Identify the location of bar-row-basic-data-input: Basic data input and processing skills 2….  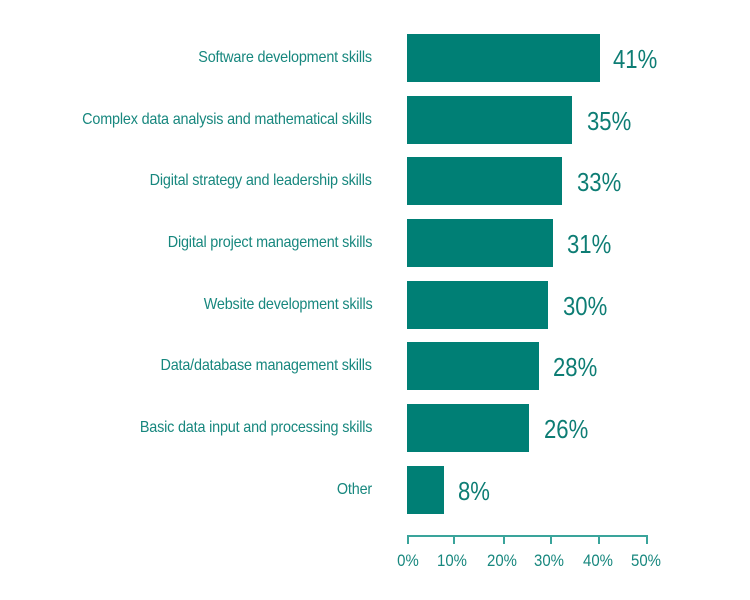
(375, 428).